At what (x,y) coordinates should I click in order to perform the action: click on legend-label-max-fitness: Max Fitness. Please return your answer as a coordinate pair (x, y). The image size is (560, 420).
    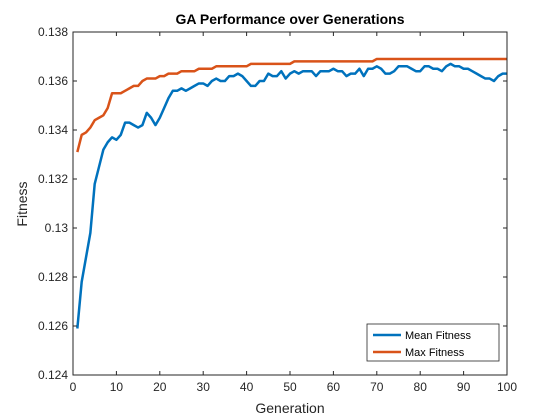
    Looking at the image, I should click on (435, 353).